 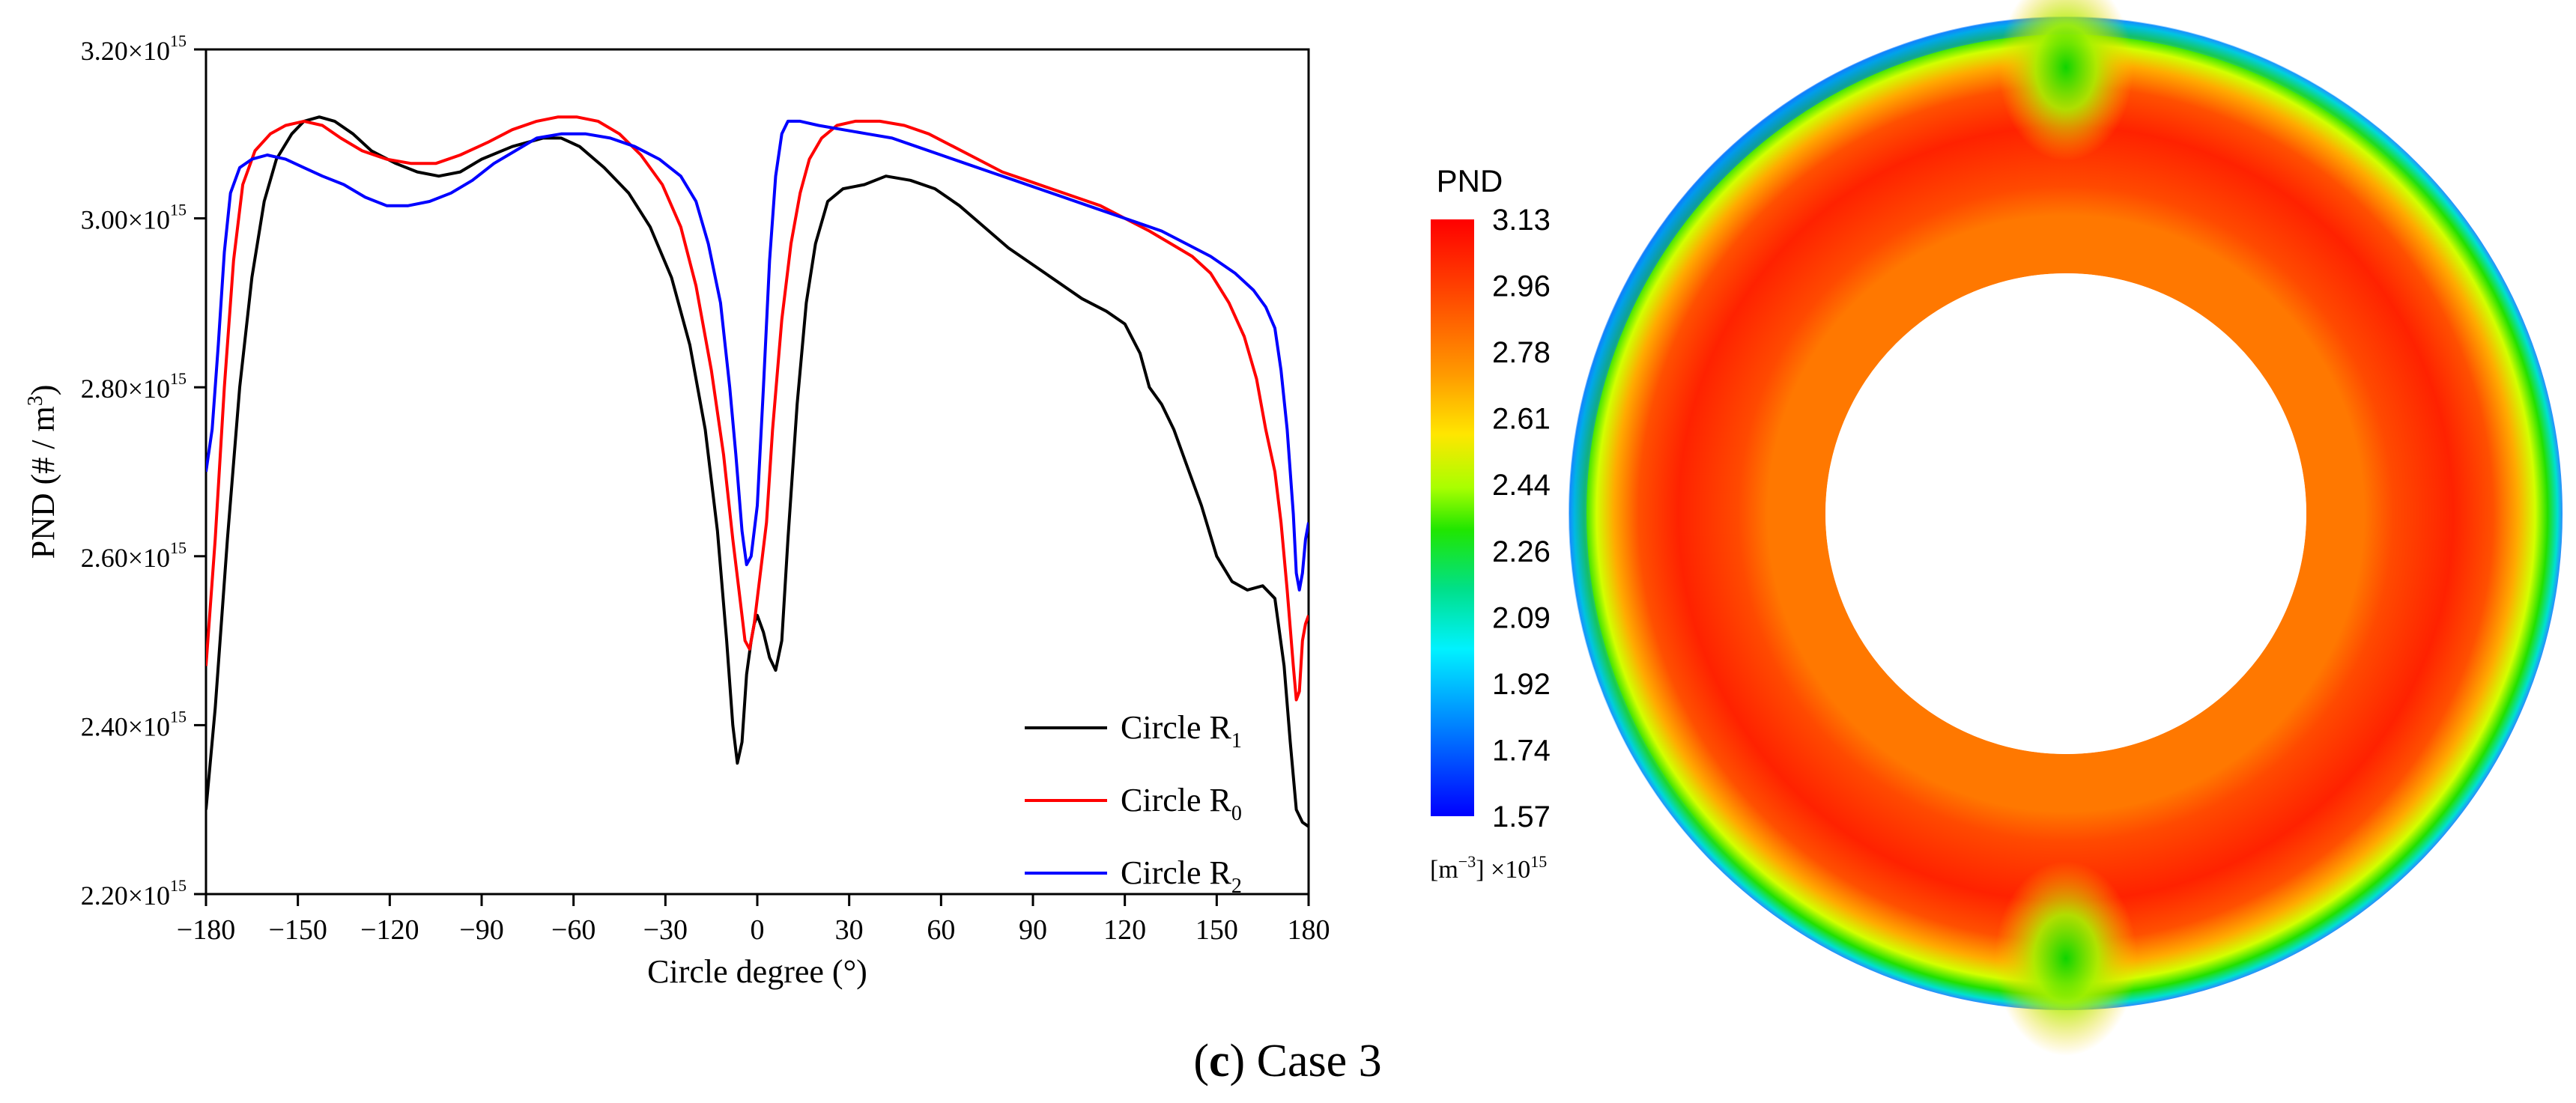 I want to click on colorbar-unit: [m−3] ×1015, so click(x=1488, y=868).